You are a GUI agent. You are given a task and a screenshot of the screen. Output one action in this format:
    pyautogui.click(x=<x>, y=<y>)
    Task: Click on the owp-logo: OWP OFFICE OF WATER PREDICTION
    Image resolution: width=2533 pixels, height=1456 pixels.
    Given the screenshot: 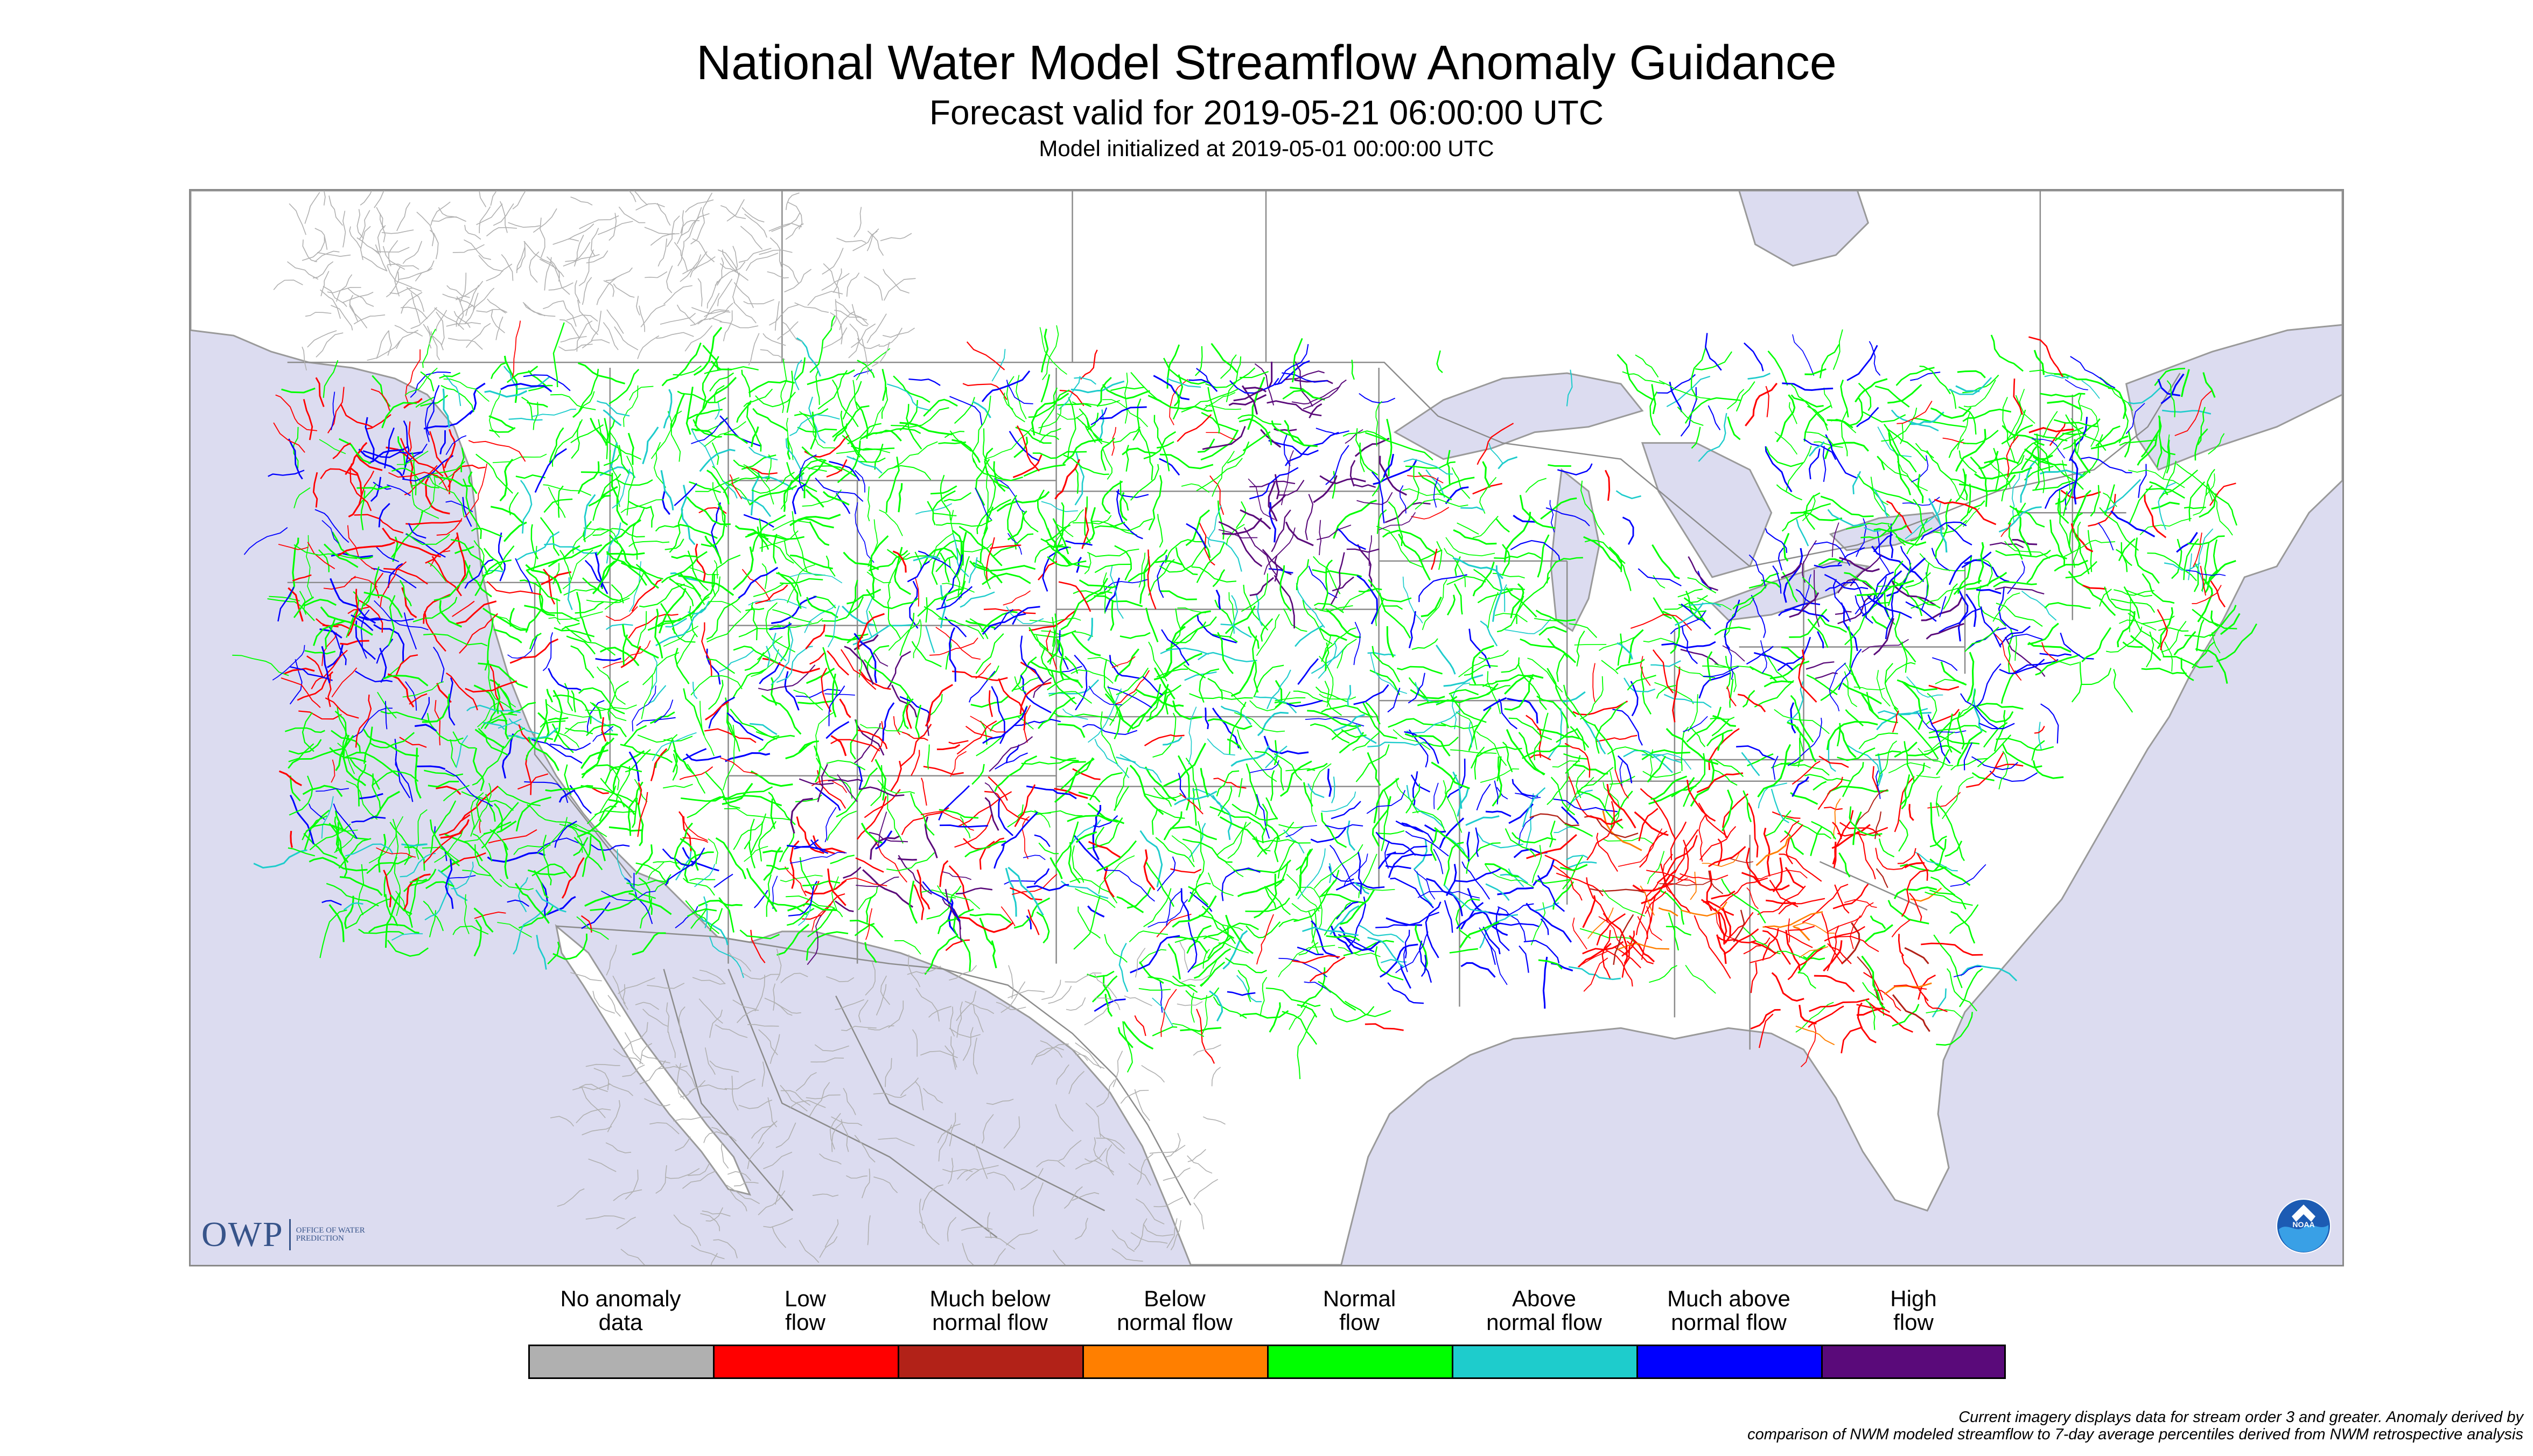 What is the action you would take?
    pyautogui.click(x=289, y=1234)
    